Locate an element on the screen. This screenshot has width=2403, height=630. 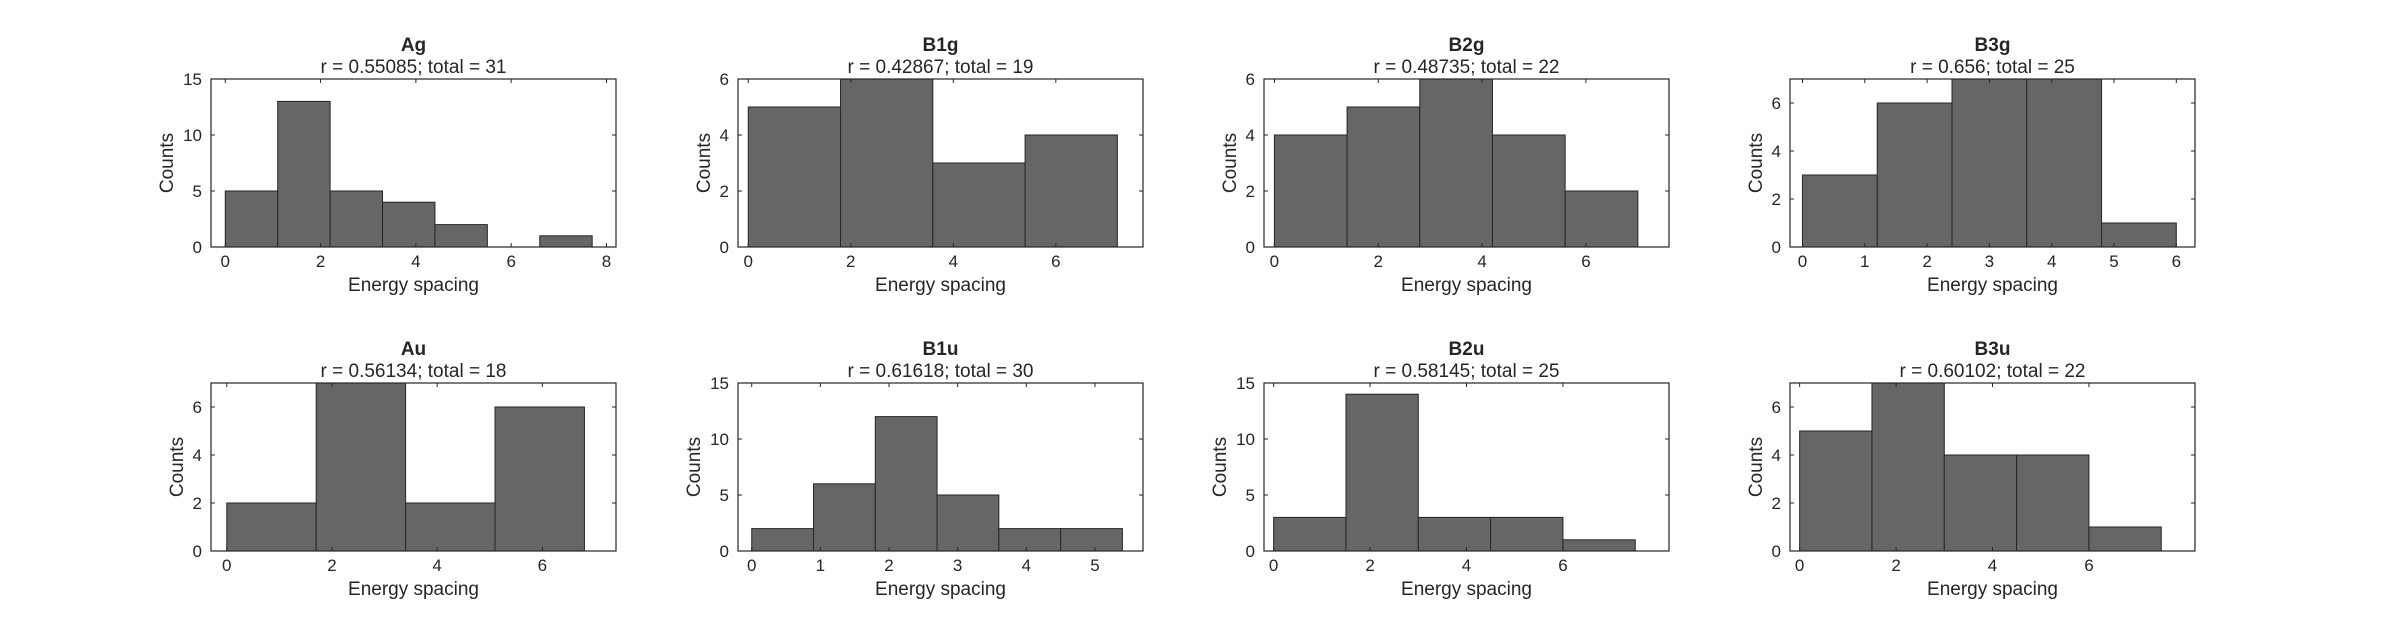
chart-title: B3g is located at coordinates (1993, 45).